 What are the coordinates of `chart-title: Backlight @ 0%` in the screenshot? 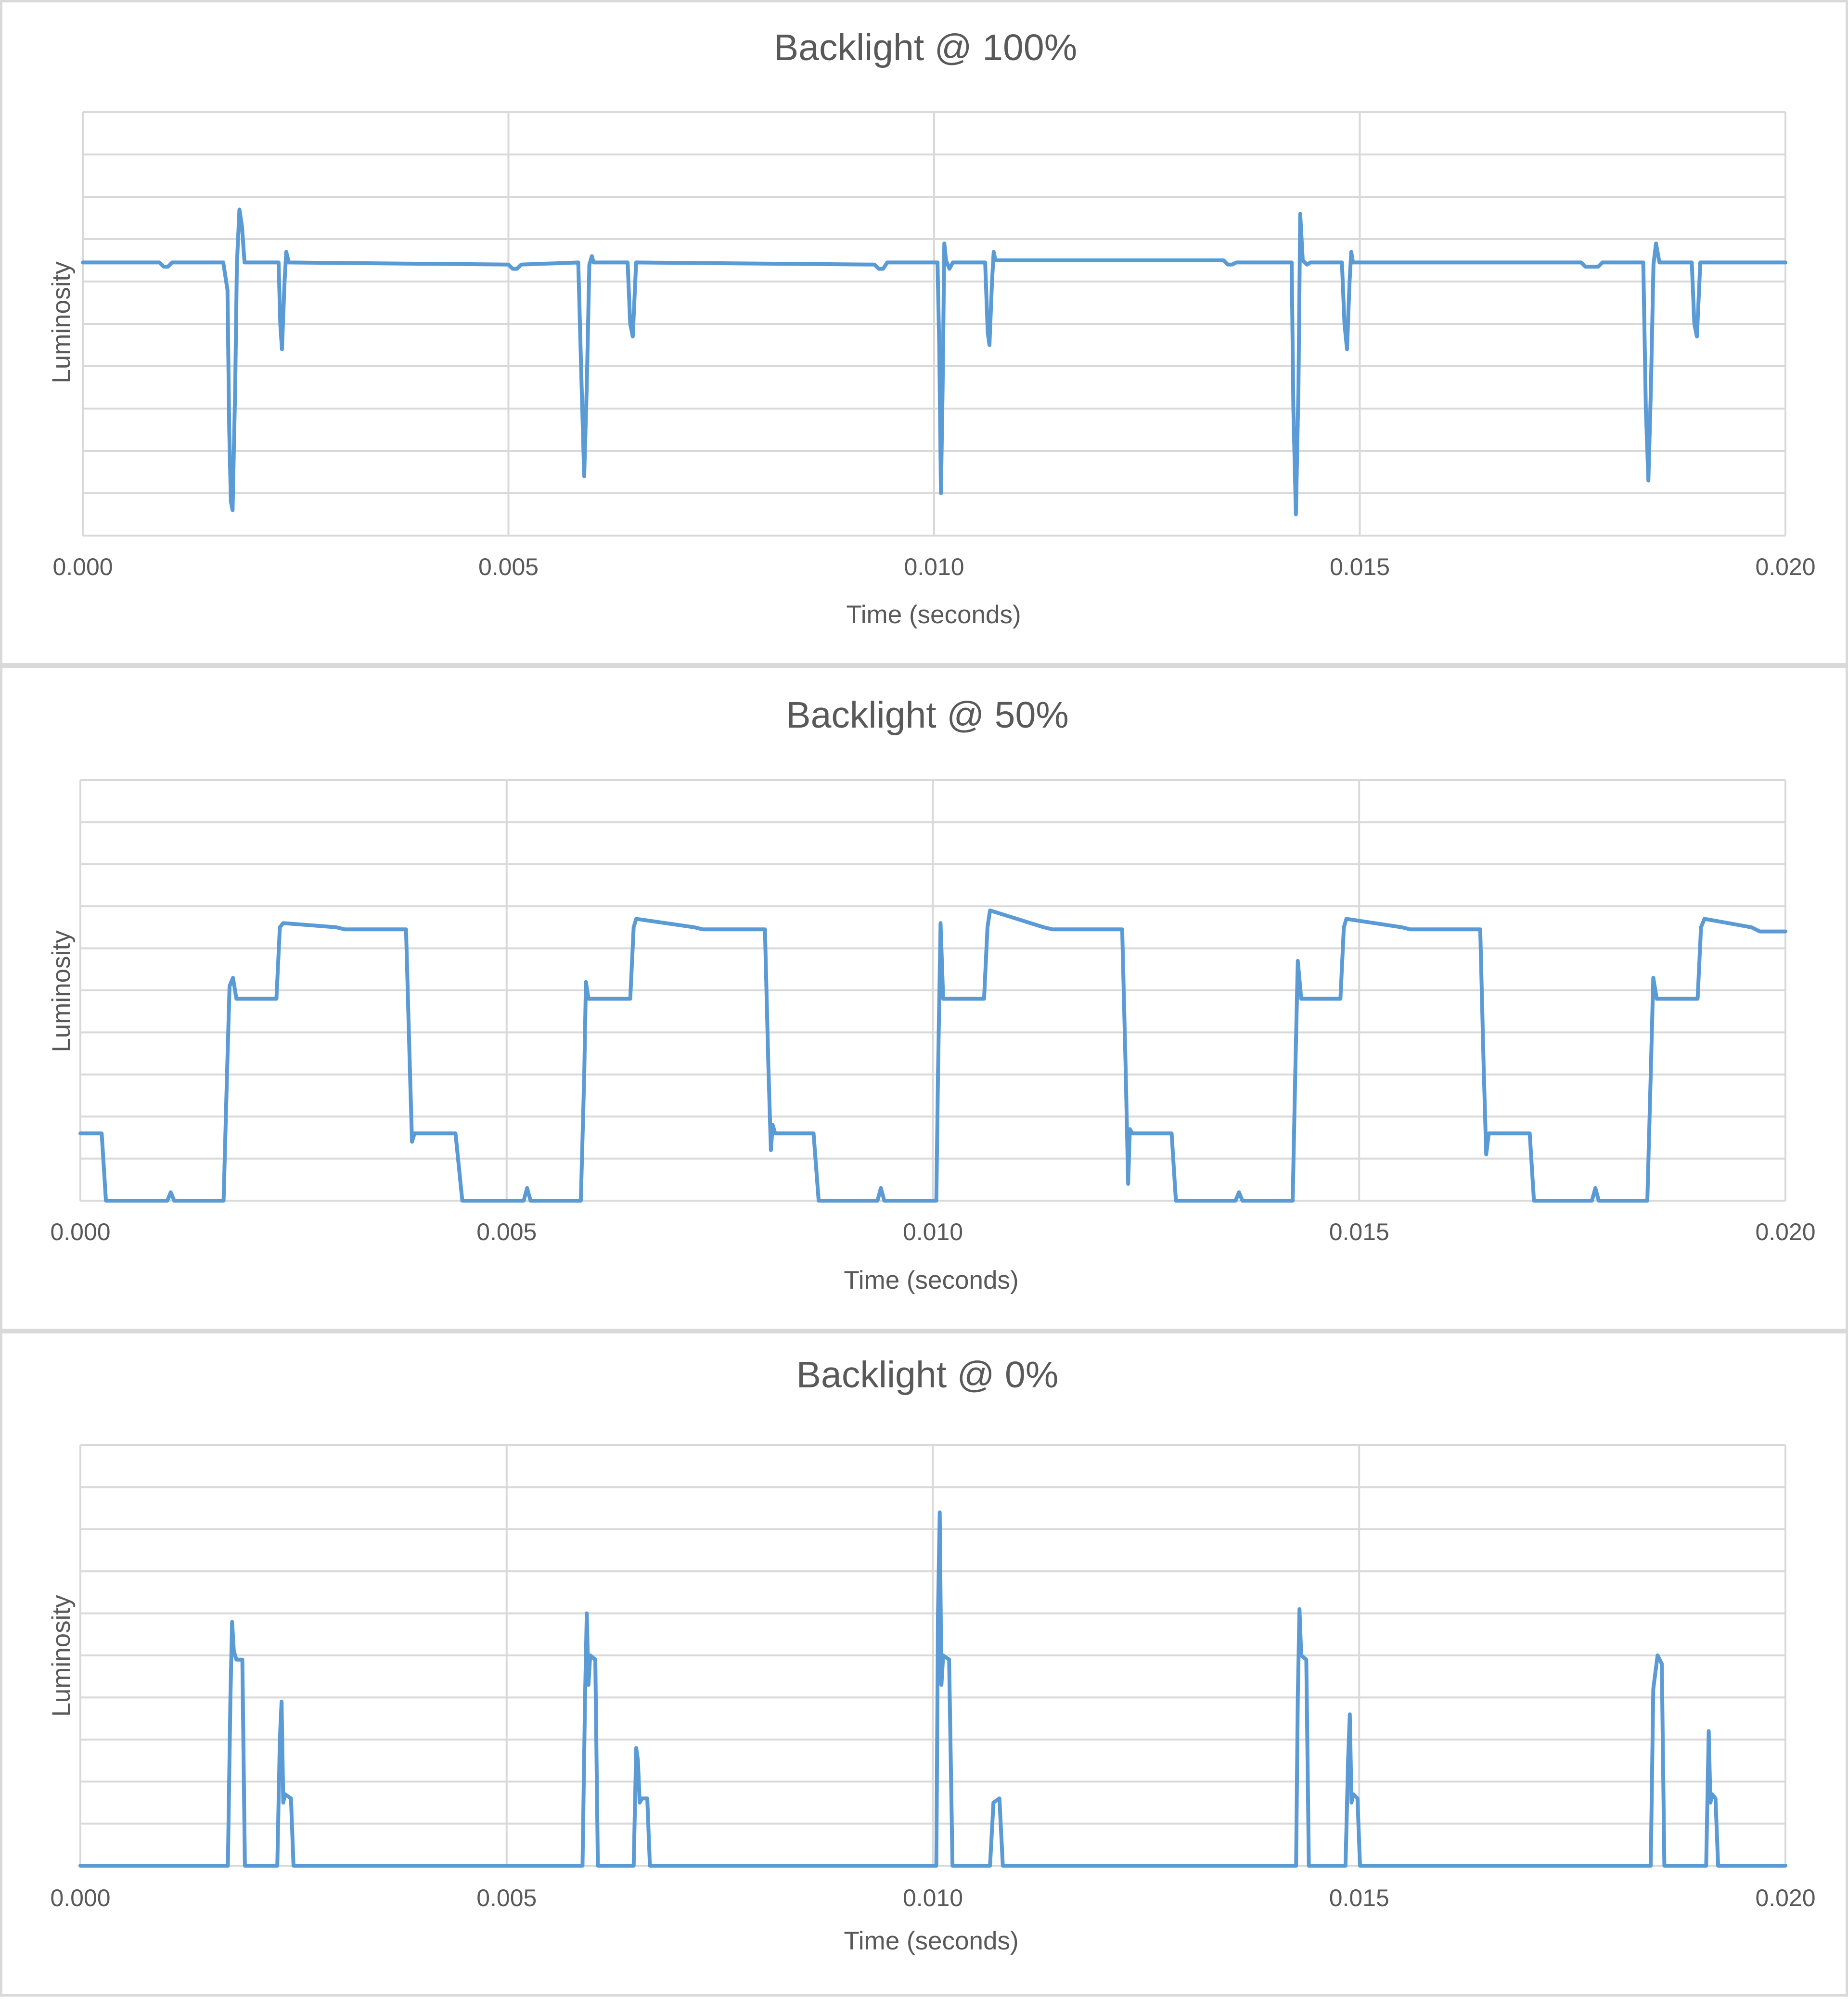 It's located at (927, 1375).